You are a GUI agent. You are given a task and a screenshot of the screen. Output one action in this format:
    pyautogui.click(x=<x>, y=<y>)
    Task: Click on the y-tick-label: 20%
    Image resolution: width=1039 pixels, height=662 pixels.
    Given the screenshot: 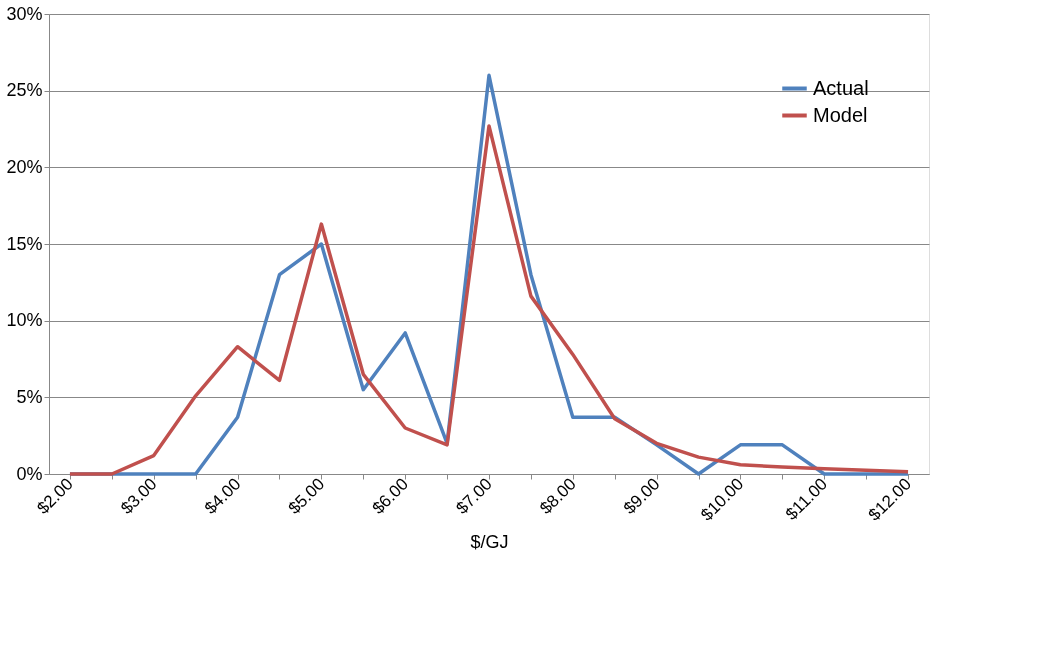 What is the action you would take?
    pyautogui.click(x=24, y=166)
    